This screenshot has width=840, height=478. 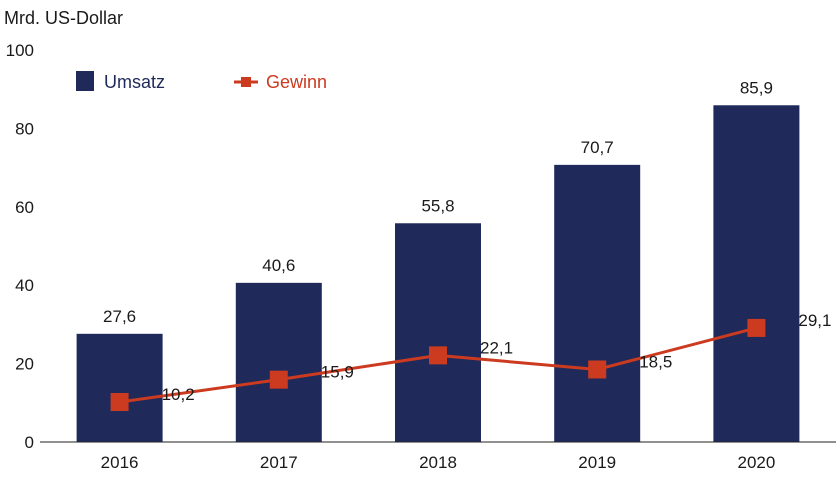 I want to click on bar-umsatz-2020, so click(x=756, y=273).